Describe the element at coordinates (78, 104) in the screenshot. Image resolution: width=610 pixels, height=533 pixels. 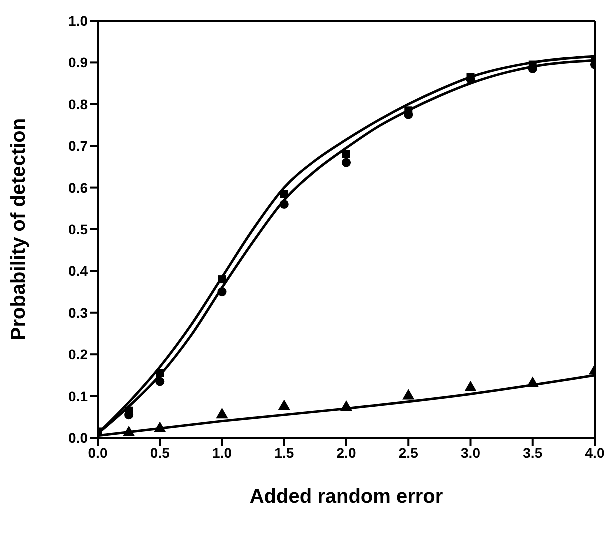
I see `y-tick-label: 0.8` at that location.